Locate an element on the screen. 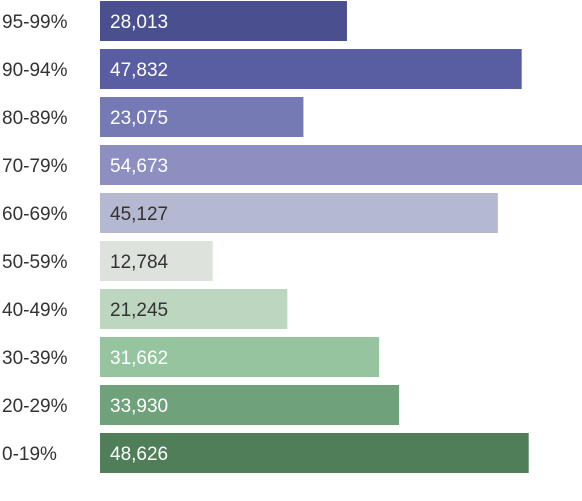  category-label: 70-79% is located at coordinates (35, 166).